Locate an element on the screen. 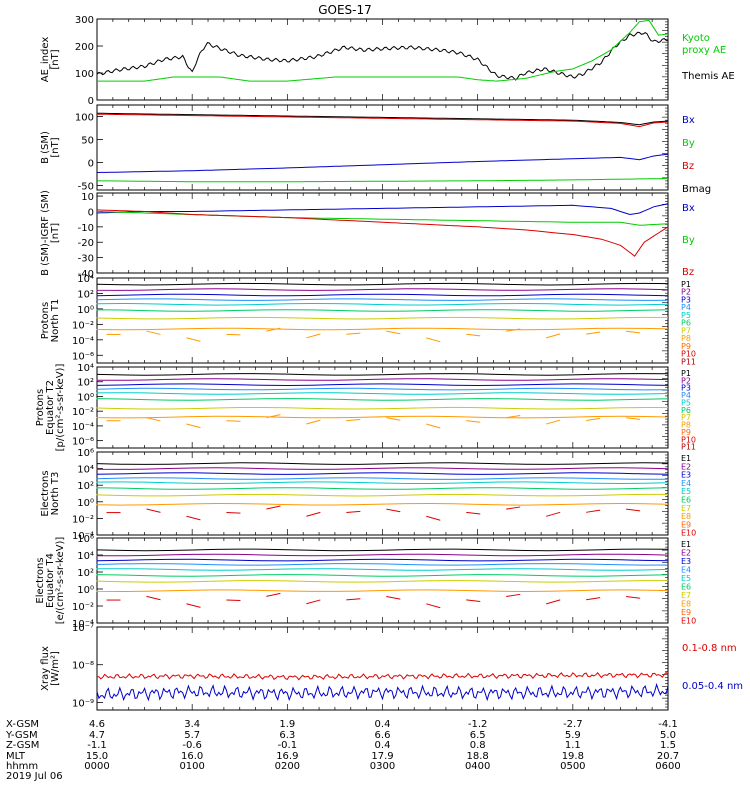  x-axis-row-label: 2019 Jul 06 is located at coordinates (34, 776).